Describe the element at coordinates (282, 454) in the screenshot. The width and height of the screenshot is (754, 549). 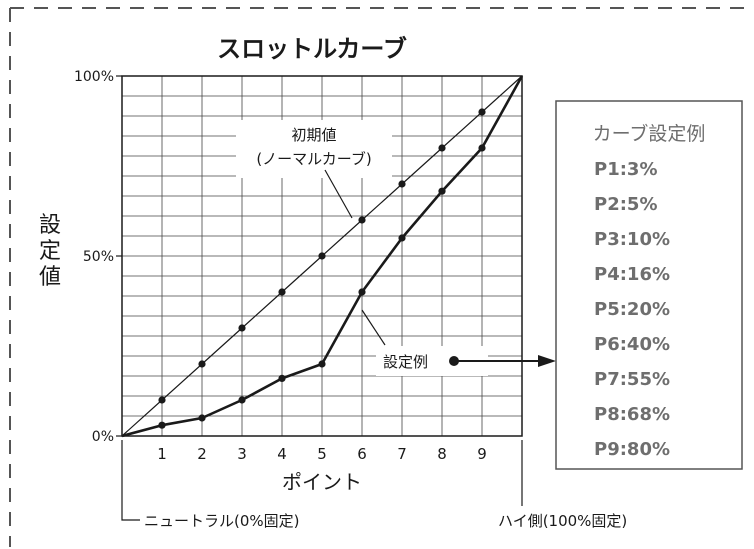
I see `x-tick-label: 4` at that location.